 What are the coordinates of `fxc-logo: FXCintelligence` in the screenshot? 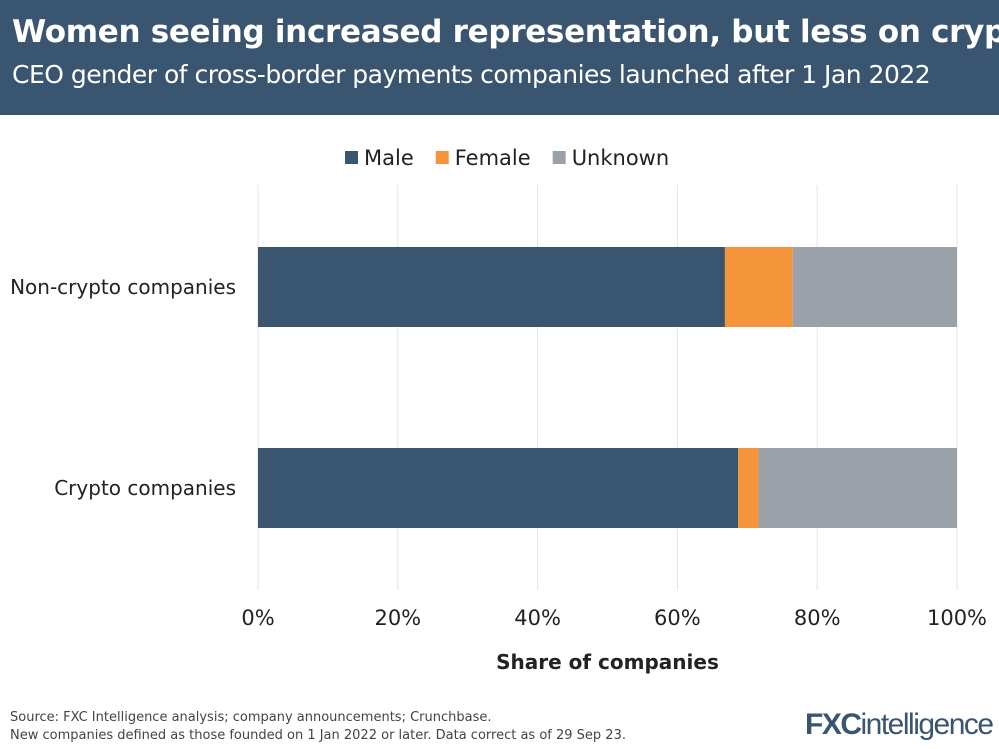 It's located at (899, 724).